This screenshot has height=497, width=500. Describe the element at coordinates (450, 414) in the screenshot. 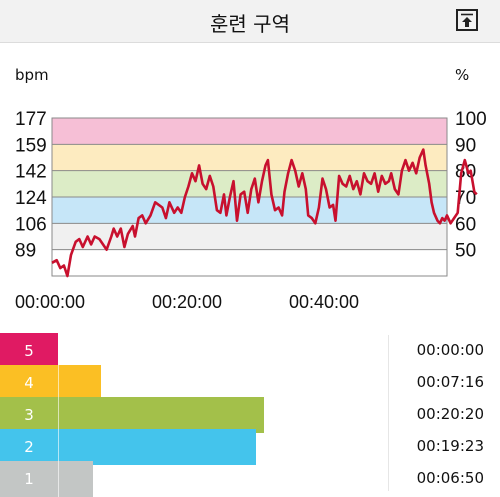

I see `zone-time: 00:20:20` at that location.